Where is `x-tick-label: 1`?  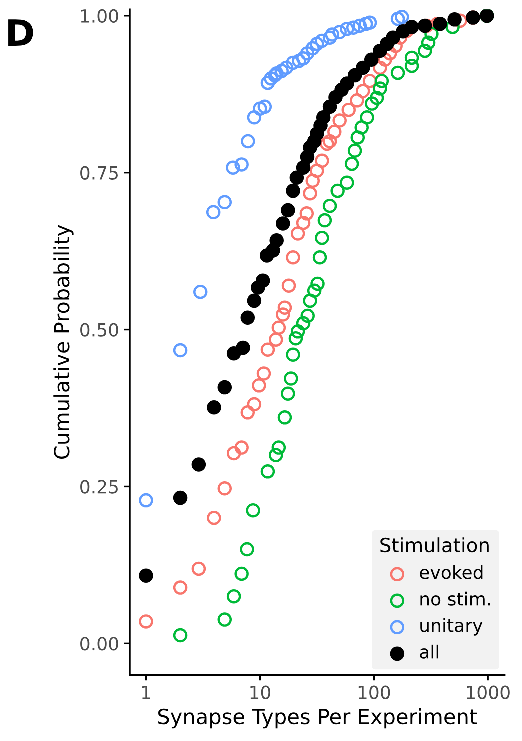
x-tick-label: 1 is located at coordinates (146, 693).